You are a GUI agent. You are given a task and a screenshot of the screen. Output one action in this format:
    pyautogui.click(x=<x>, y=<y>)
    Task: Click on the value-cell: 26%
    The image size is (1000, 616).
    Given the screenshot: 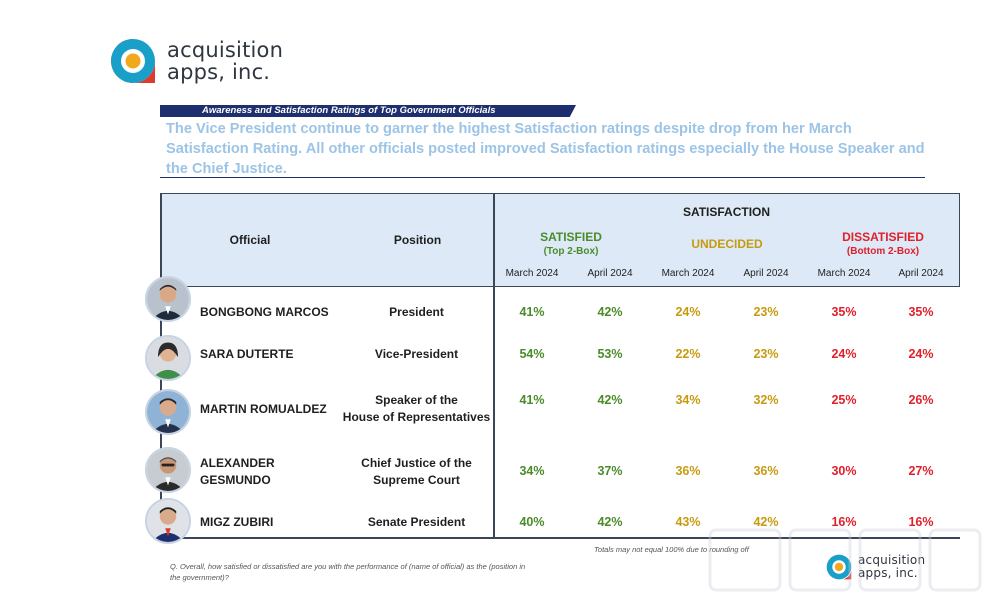 What is the action you would take?
    pyautogui.click(x=921, y=400)
    